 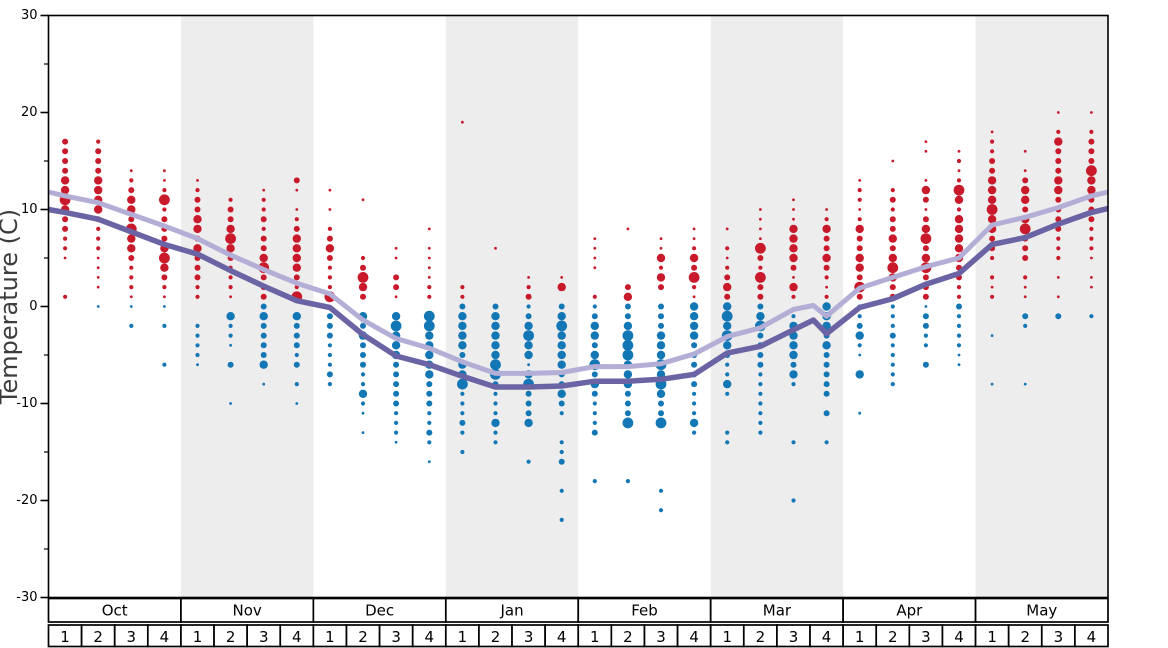 I want to click on week-number-label: 4, so click(x=429, y=637).